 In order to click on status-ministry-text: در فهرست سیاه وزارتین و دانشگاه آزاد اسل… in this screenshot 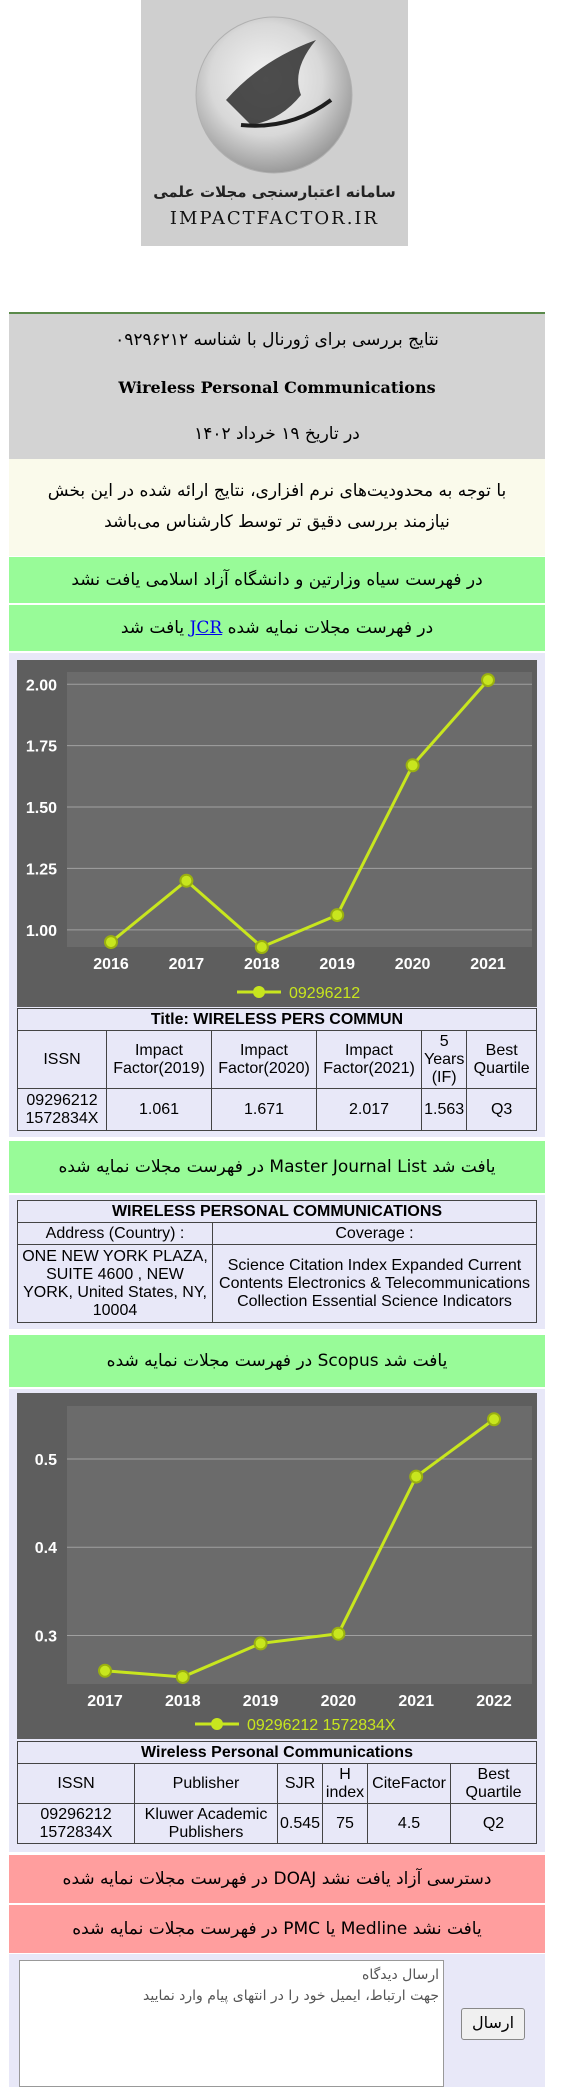, I will do `click(277, 580)`.